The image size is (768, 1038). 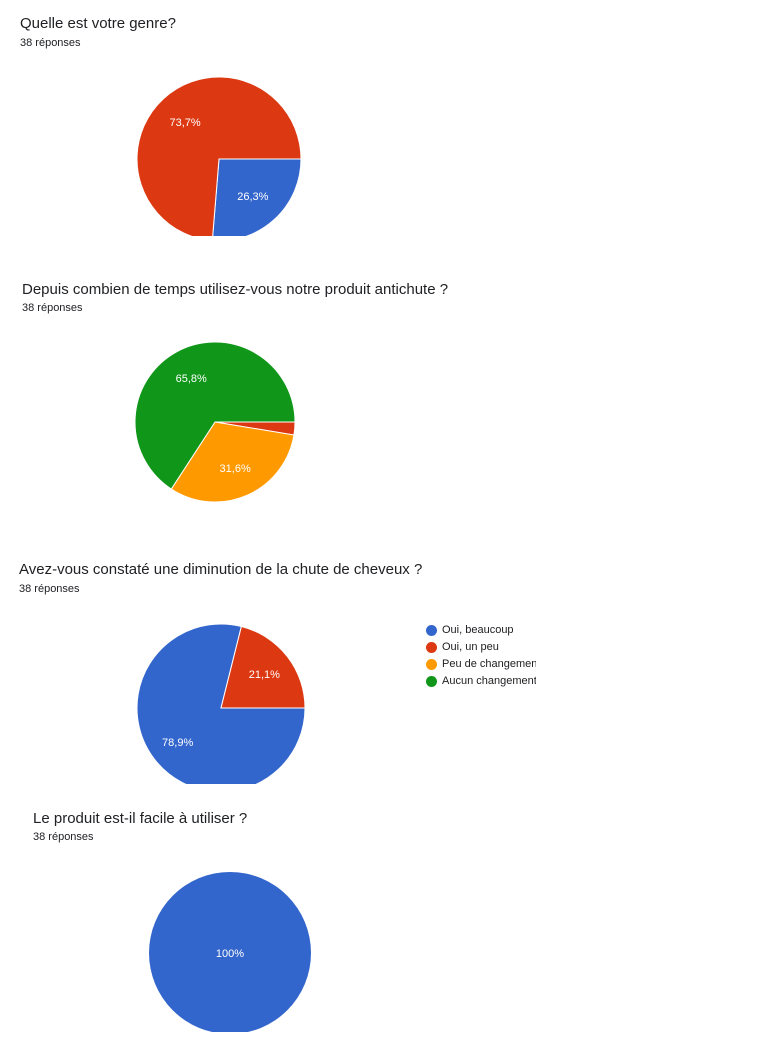 What do you see at coordinates (252, 197) in the screenshot?
I see `slice-label: 26,3%` at bounding box center [252, 197].